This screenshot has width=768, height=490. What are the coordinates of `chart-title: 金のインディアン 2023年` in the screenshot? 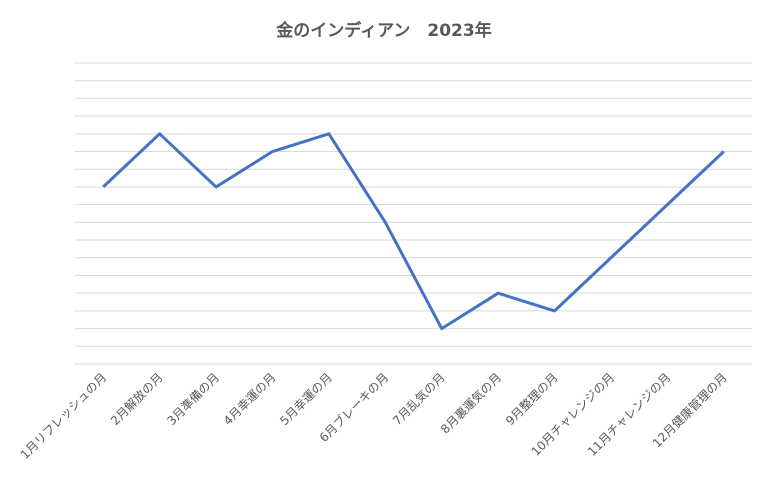 It's located at (383, 30).